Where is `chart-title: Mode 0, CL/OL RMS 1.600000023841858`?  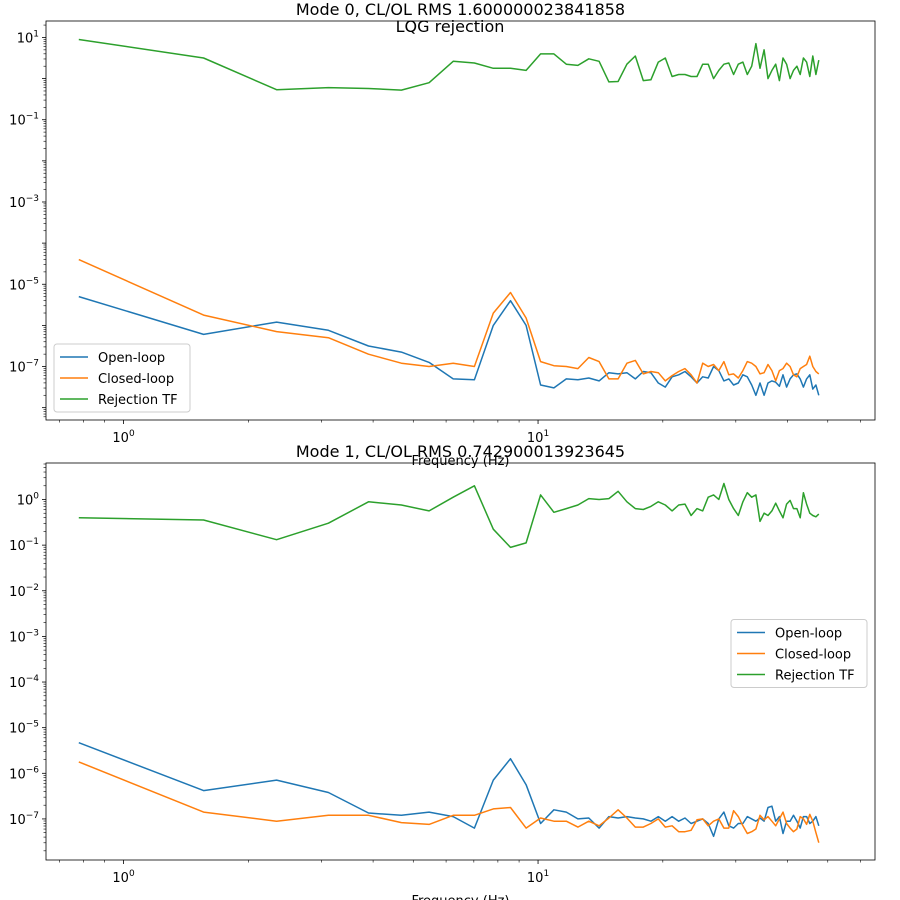
chart-title: Mode 0, CL/OL RMS 1.600000023841858 is located at coordinates (460, 9).